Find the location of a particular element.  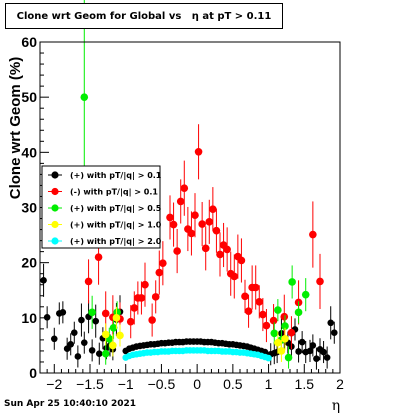

legend-label: (+) with pT/|q| > 2.0 is located at coordinates (116, 241).